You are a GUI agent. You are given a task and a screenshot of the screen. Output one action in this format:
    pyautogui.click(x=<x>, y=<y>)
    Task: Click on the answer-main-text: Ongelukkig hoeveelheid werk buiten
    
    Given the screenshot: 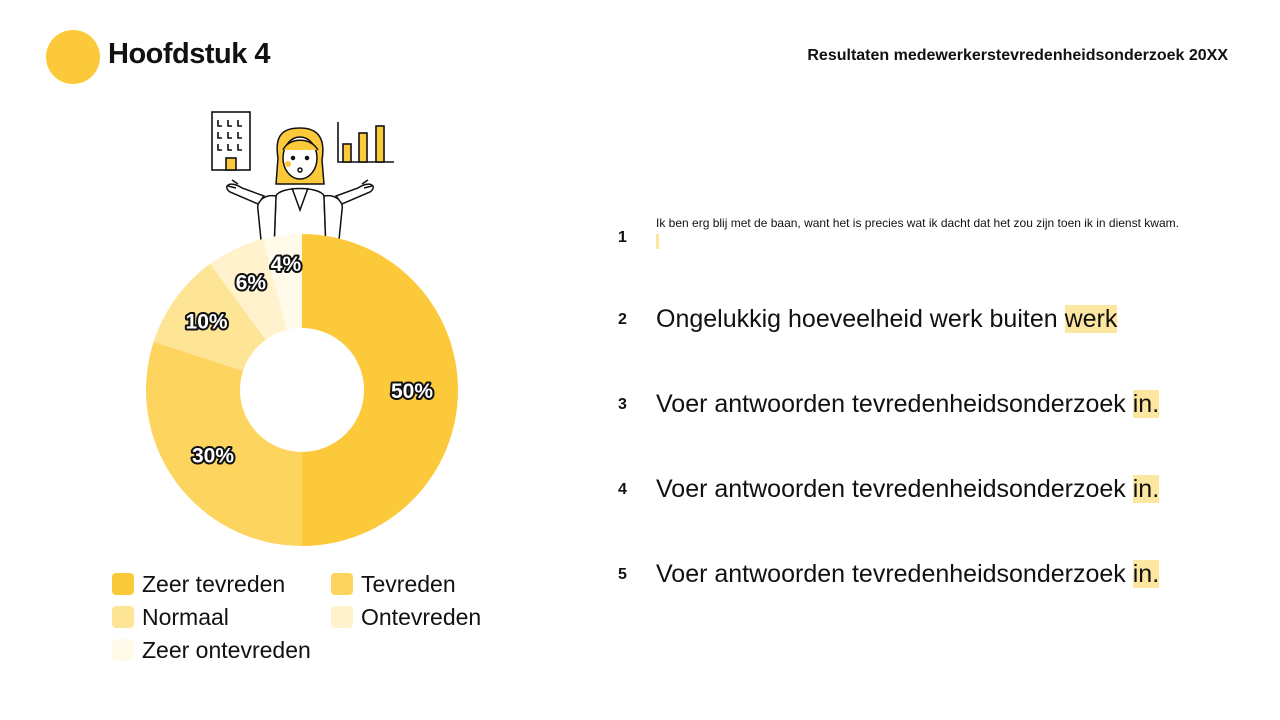 What is the action you would take?
    pyautogui.click(x=860, y=319)
    